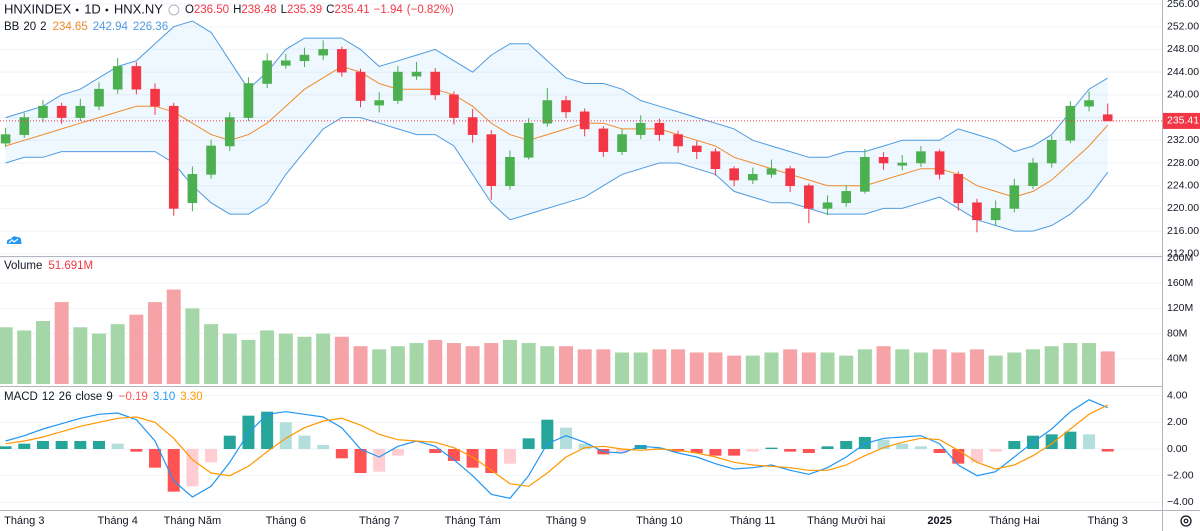  What do you see at coordinates (753, 521) in the screenshot?
I see `x-tick-label: Tháng 11` at bounding box center [753, 521].